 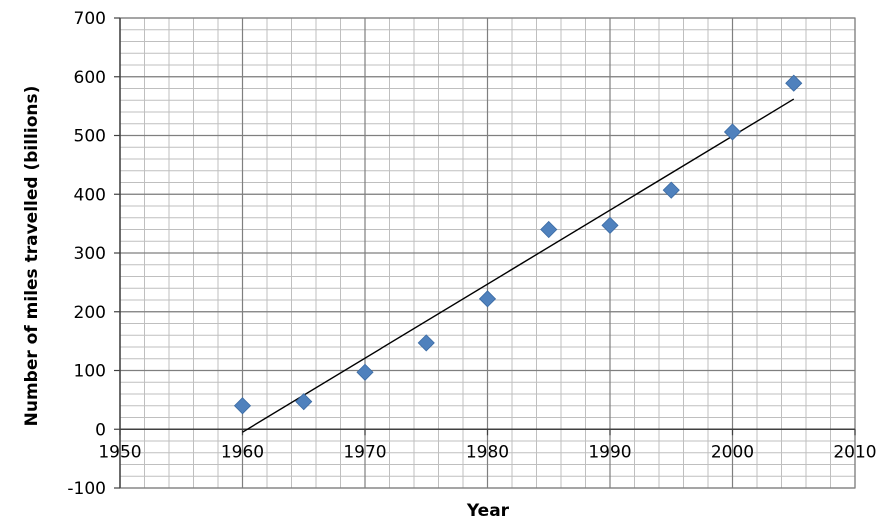 What do you see at coordinates (488, 511) in the screenshot?
I see `x-axis-title: Year` at bounding box center [488, 511].